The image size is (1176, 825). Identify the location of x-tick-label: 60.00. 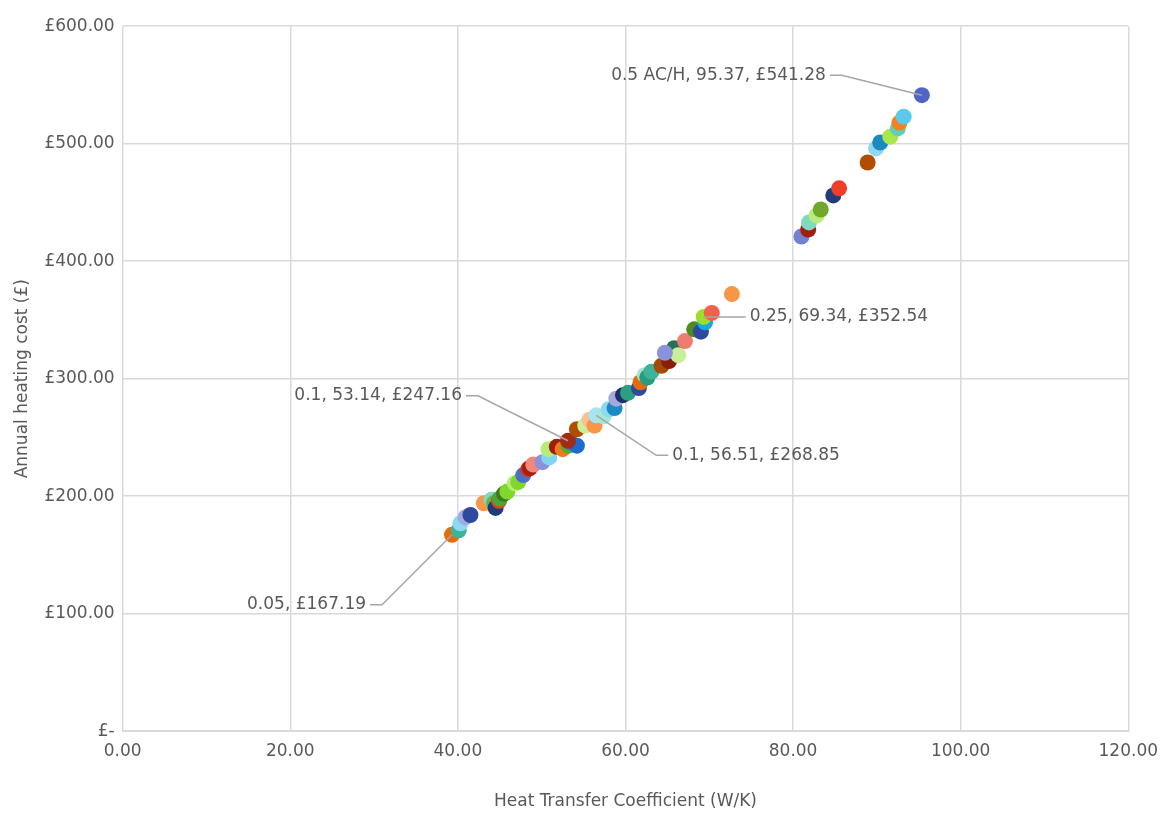
(625, 749).